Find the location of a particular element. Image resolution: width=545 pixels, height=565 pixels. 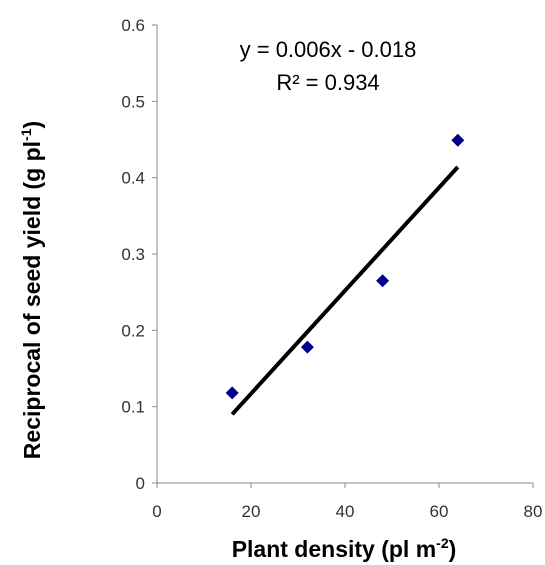

x-axis-ticks: 0 20 40 60 80 is located at coordinates (347, 502).